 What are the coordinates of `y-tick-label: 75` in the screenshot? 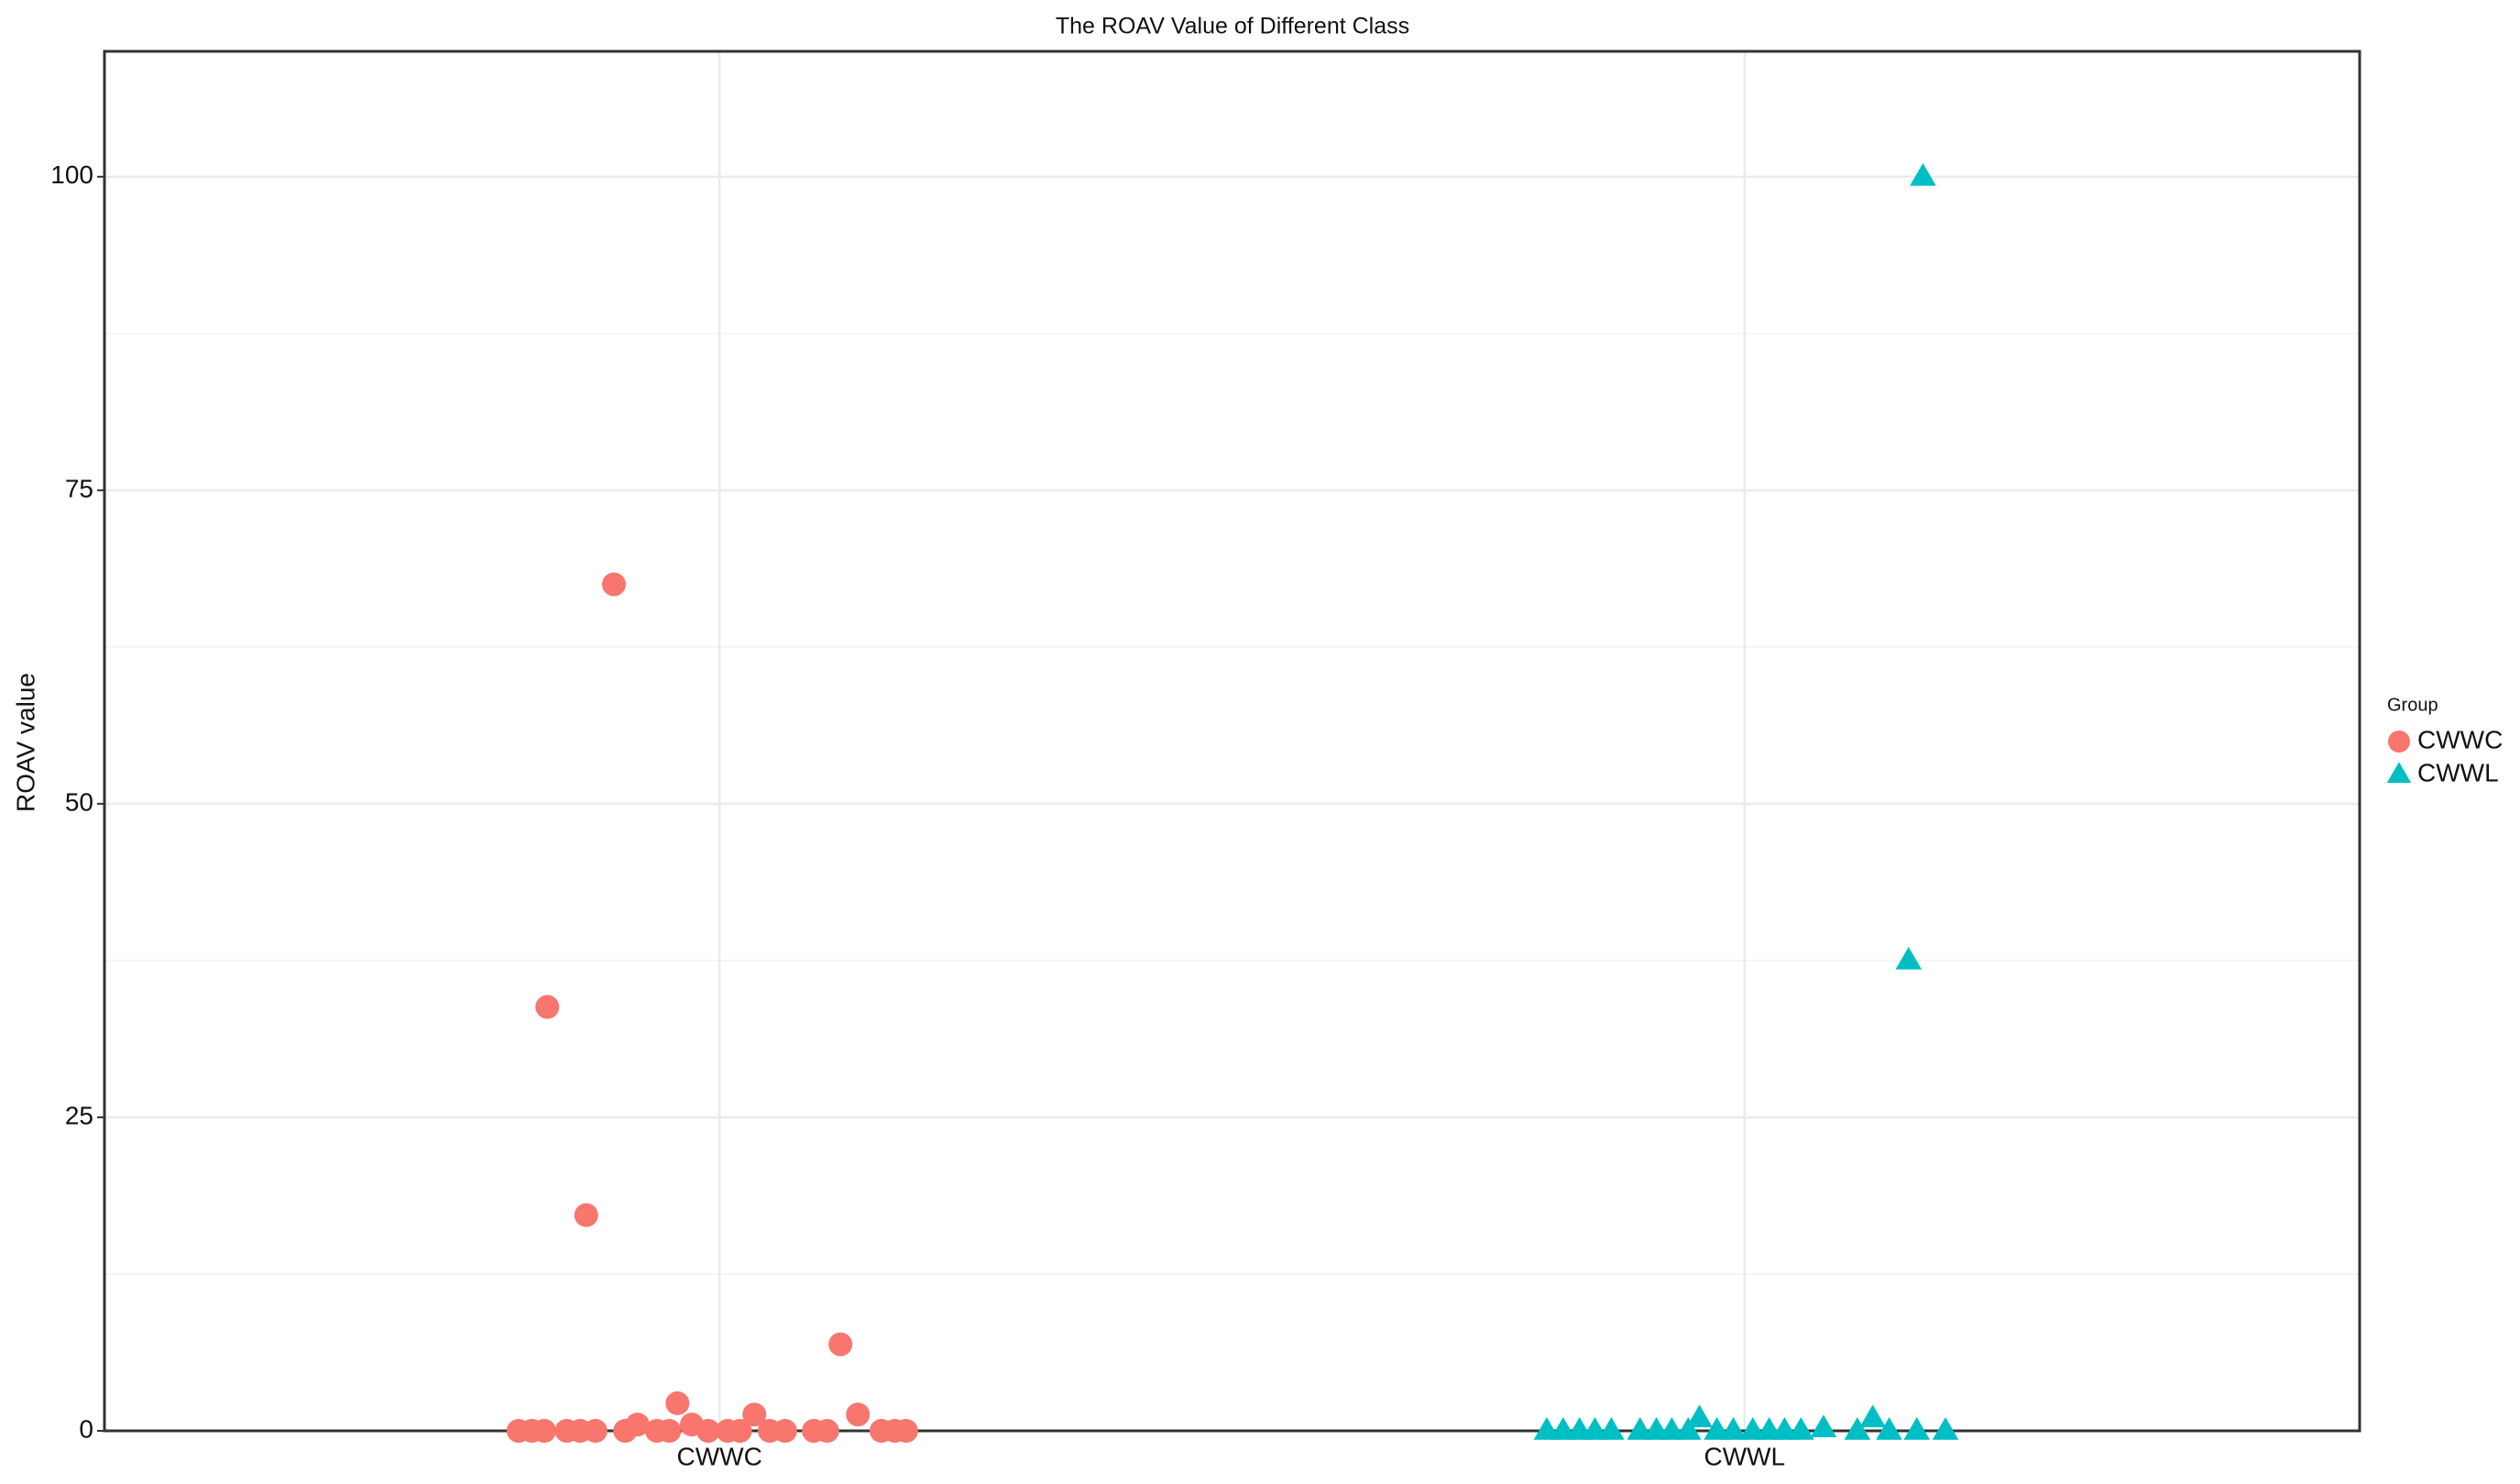 It's located at (79, 488).